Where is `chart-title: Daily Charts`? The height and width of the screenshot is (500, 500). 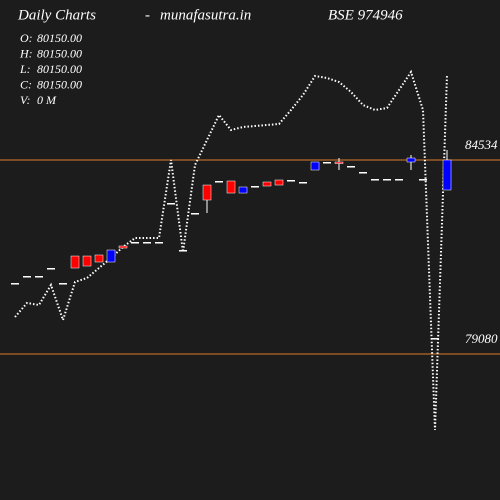
chart-title: Daily Charts is located at coordinates (56, 15).